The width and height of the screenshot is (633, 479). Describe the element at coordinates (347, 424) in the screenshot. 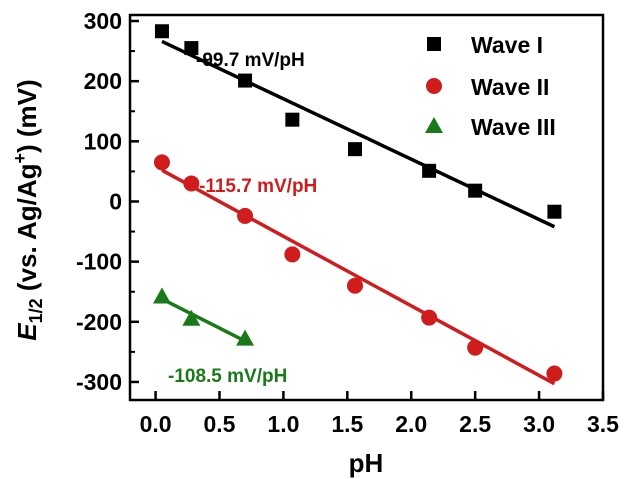

I see `x-tick-label: 1.5` at that location.